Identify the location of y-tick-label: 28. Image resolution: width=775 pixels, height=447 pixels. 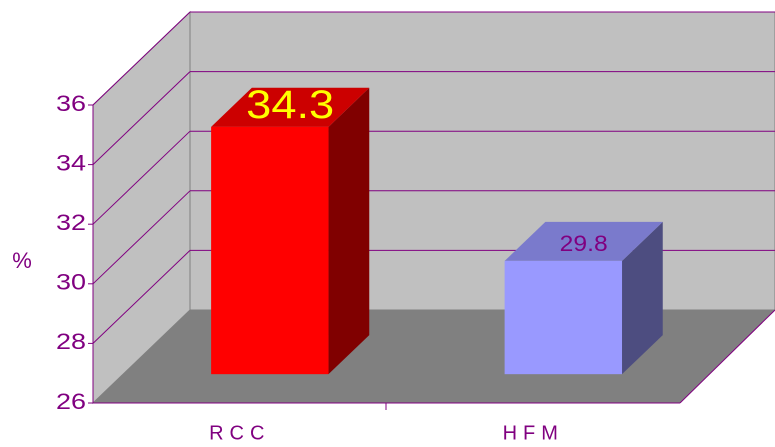
(71, 341).